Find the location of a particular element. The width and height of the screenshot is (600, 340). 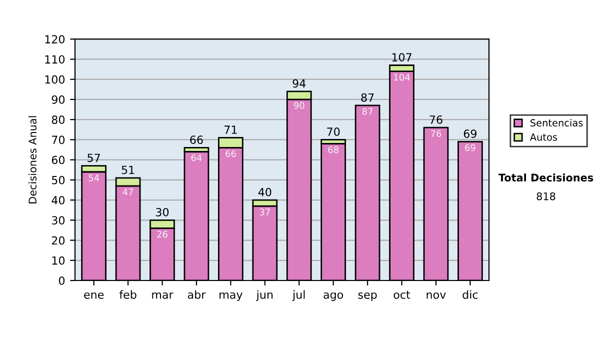

total-label: 94 is located at coordinates (299, 83).